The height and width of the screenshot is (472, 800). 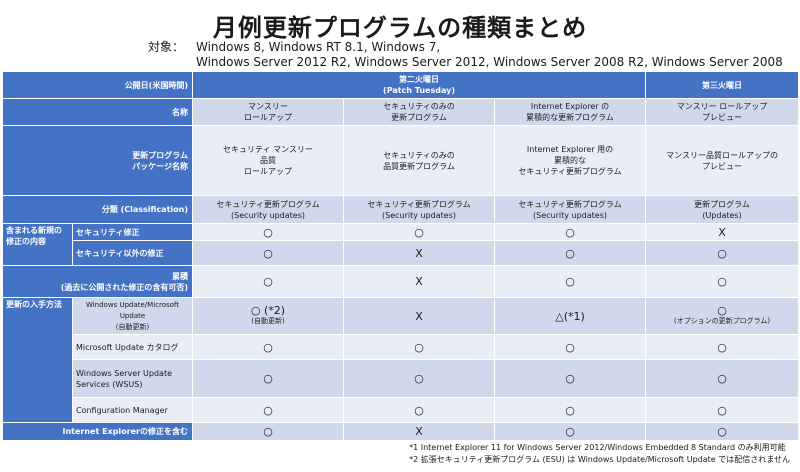 What do you see at coordinates (419, 431) in the screenshot?
I see `cell-ie-fix-2: X` at bounding box center [419, 431].